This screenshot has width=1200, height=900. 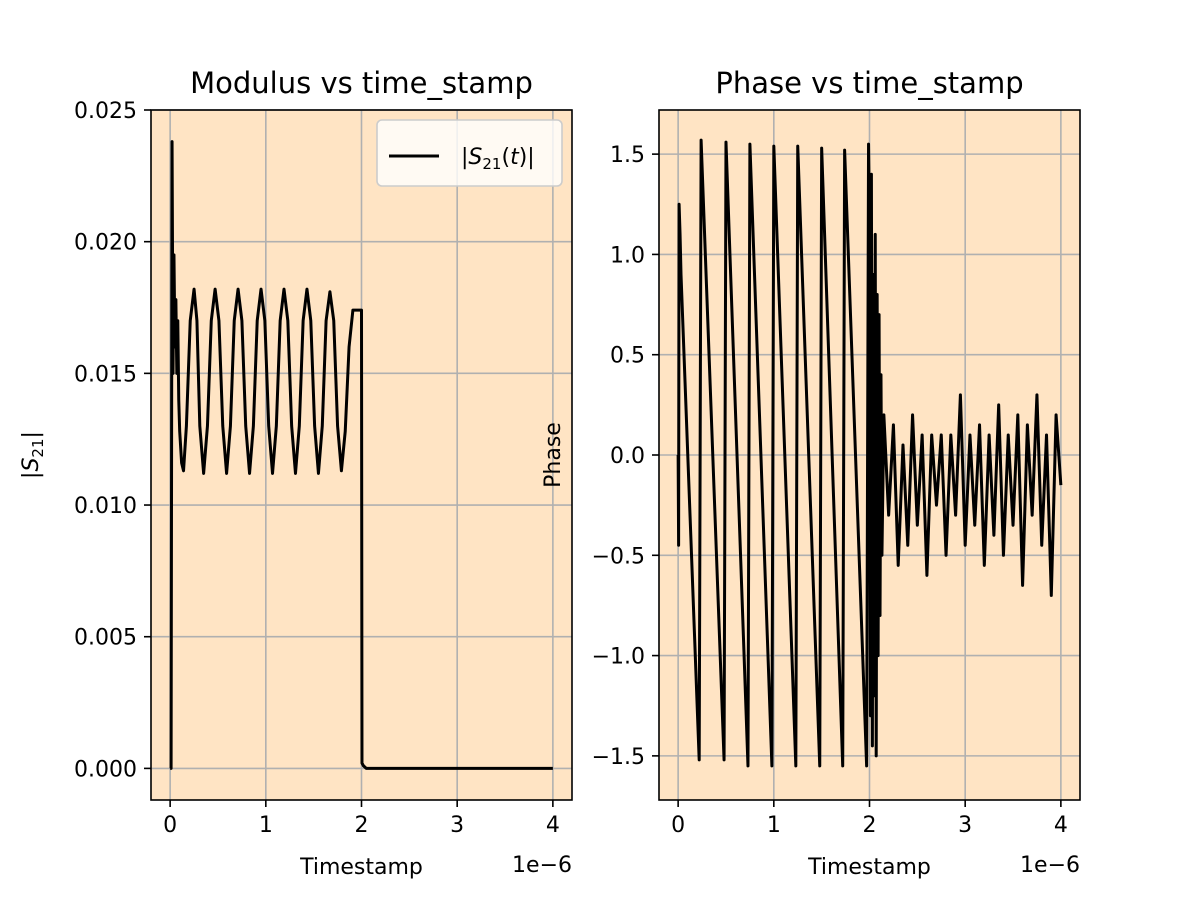 I want to click on y-tick-label: 1.5, so click(x=627, y=155).